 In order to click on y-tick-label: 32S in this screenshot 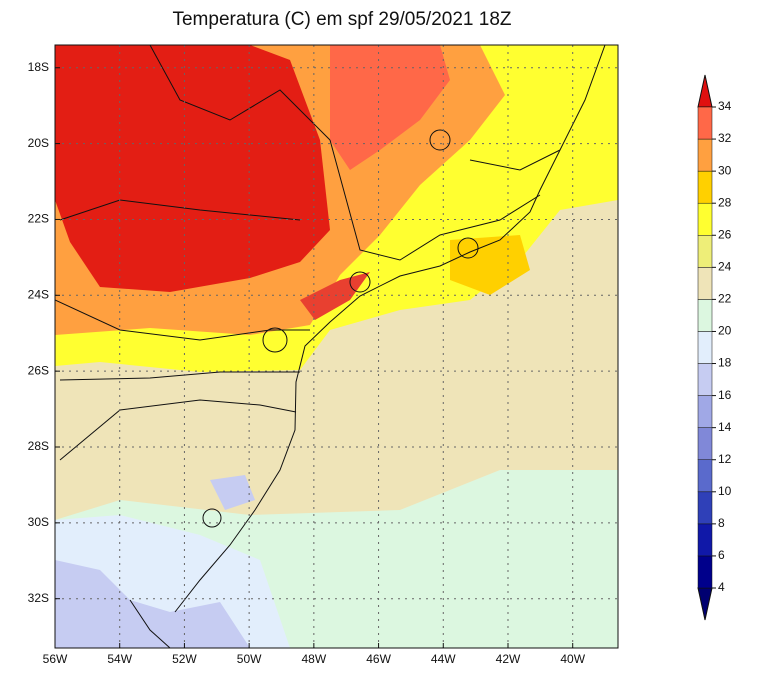, I will do `click(38, 598)`.